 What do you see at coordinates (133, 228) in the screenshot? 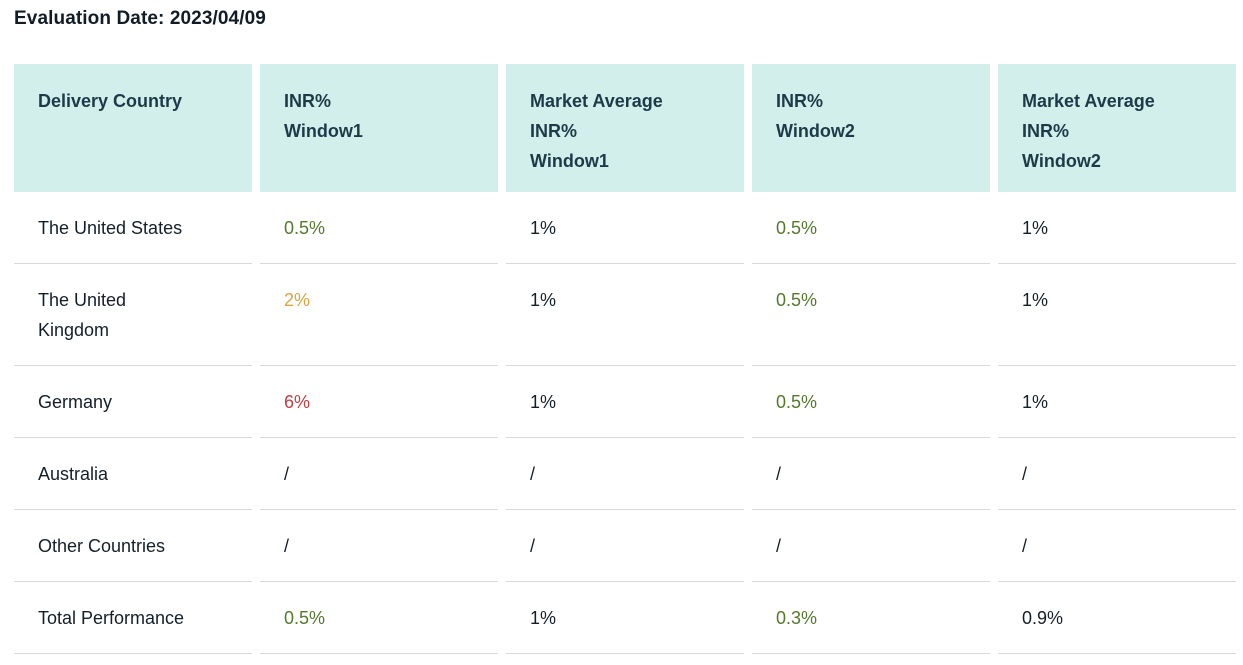
I see `country-cell: The United States` at bounding box center [133, 228].